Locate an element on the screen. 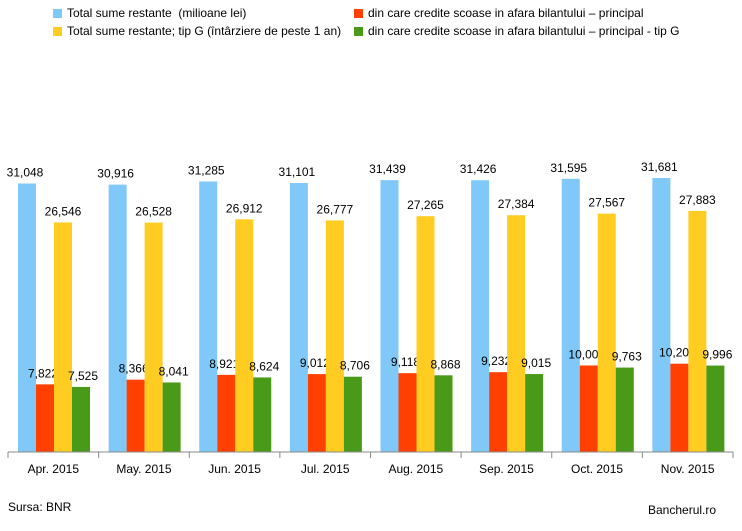 This screenshot has height=531, width=742. x-tick-label: Sep. 2015 is located at coordinates (506, 469).